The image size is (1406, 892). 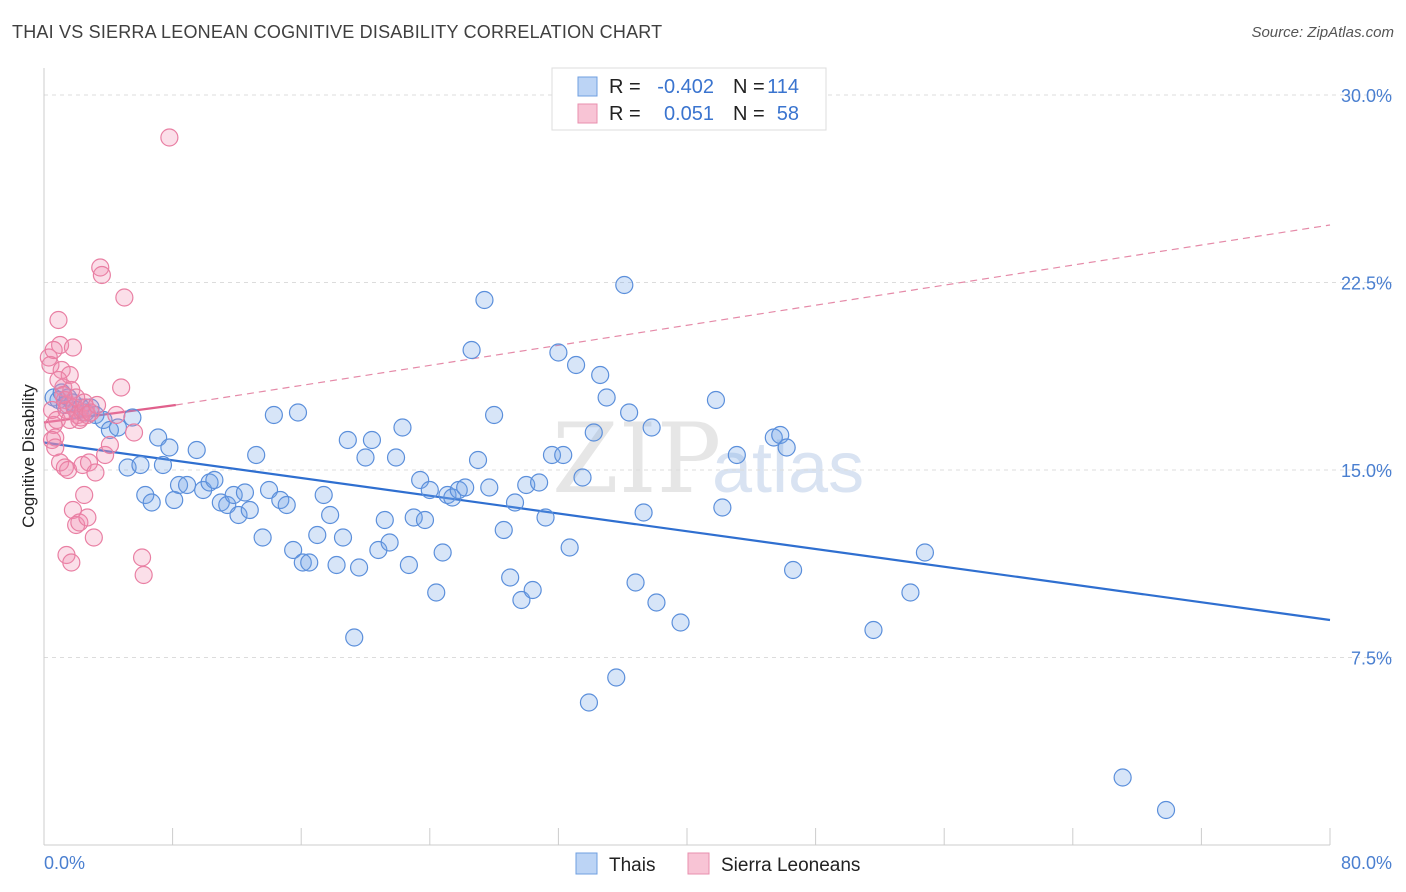 I want to click on legend-box, so click(x=689, y=99).